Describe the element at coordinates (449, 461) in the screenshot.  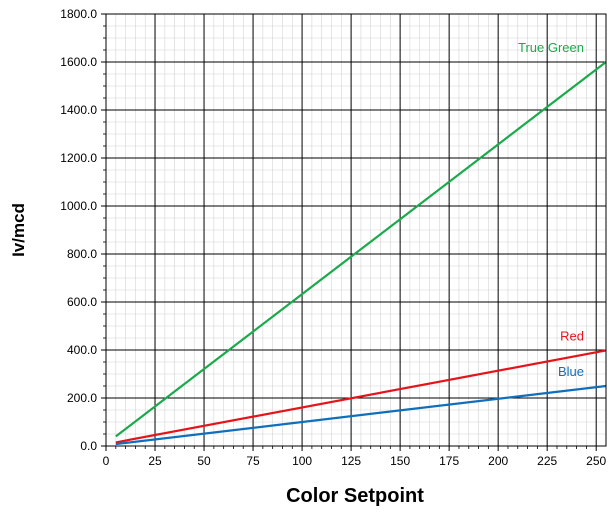
I see `x-tick-label: 175` at that location.